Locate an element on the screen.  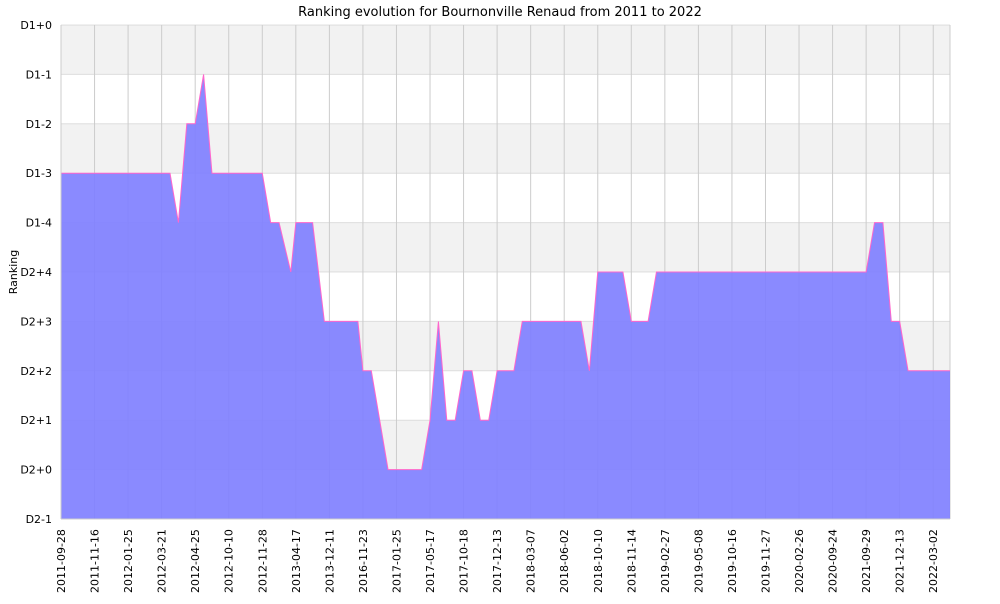
x-tick-label: 2019-10-16 is located at coordinates (732, 561).